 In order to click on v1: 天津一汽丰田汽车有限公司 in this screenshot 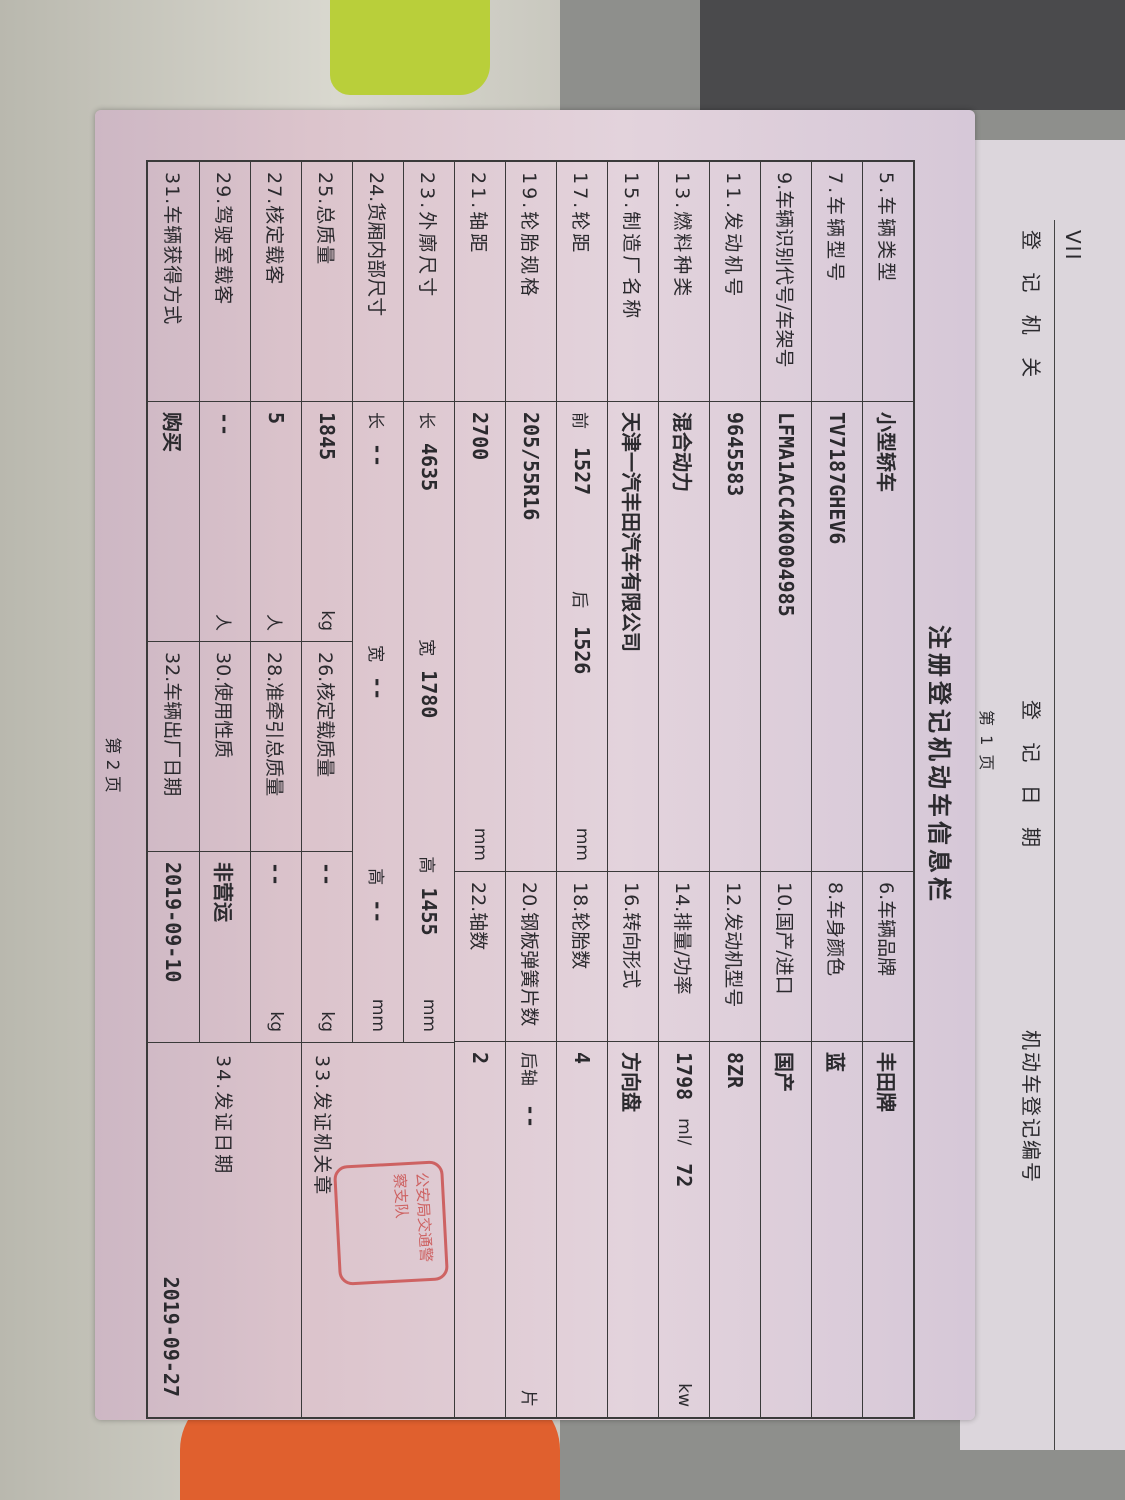, I will do `click(631, 532)`.